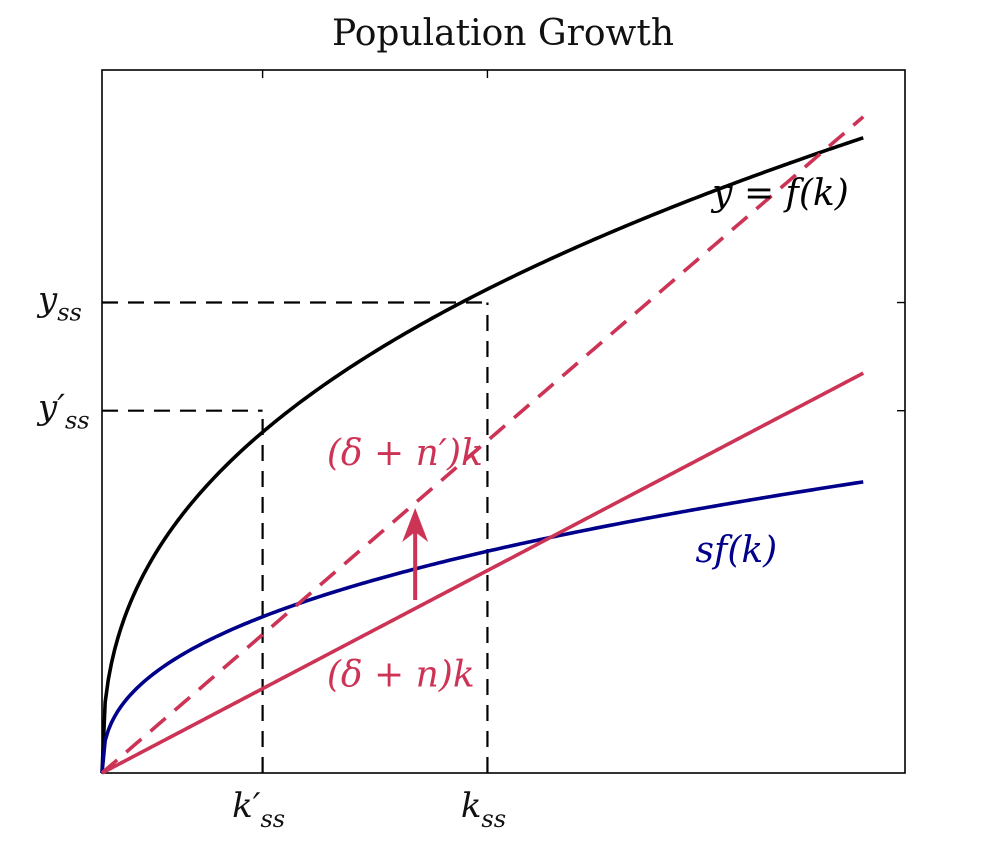 Image resolution: width=994 pixels, height=860 pixels. What do you see at coordinates (258, 809) in the screenshot?
I see `x-tick-label-0: k′ss` at bounding box center [258, 809].